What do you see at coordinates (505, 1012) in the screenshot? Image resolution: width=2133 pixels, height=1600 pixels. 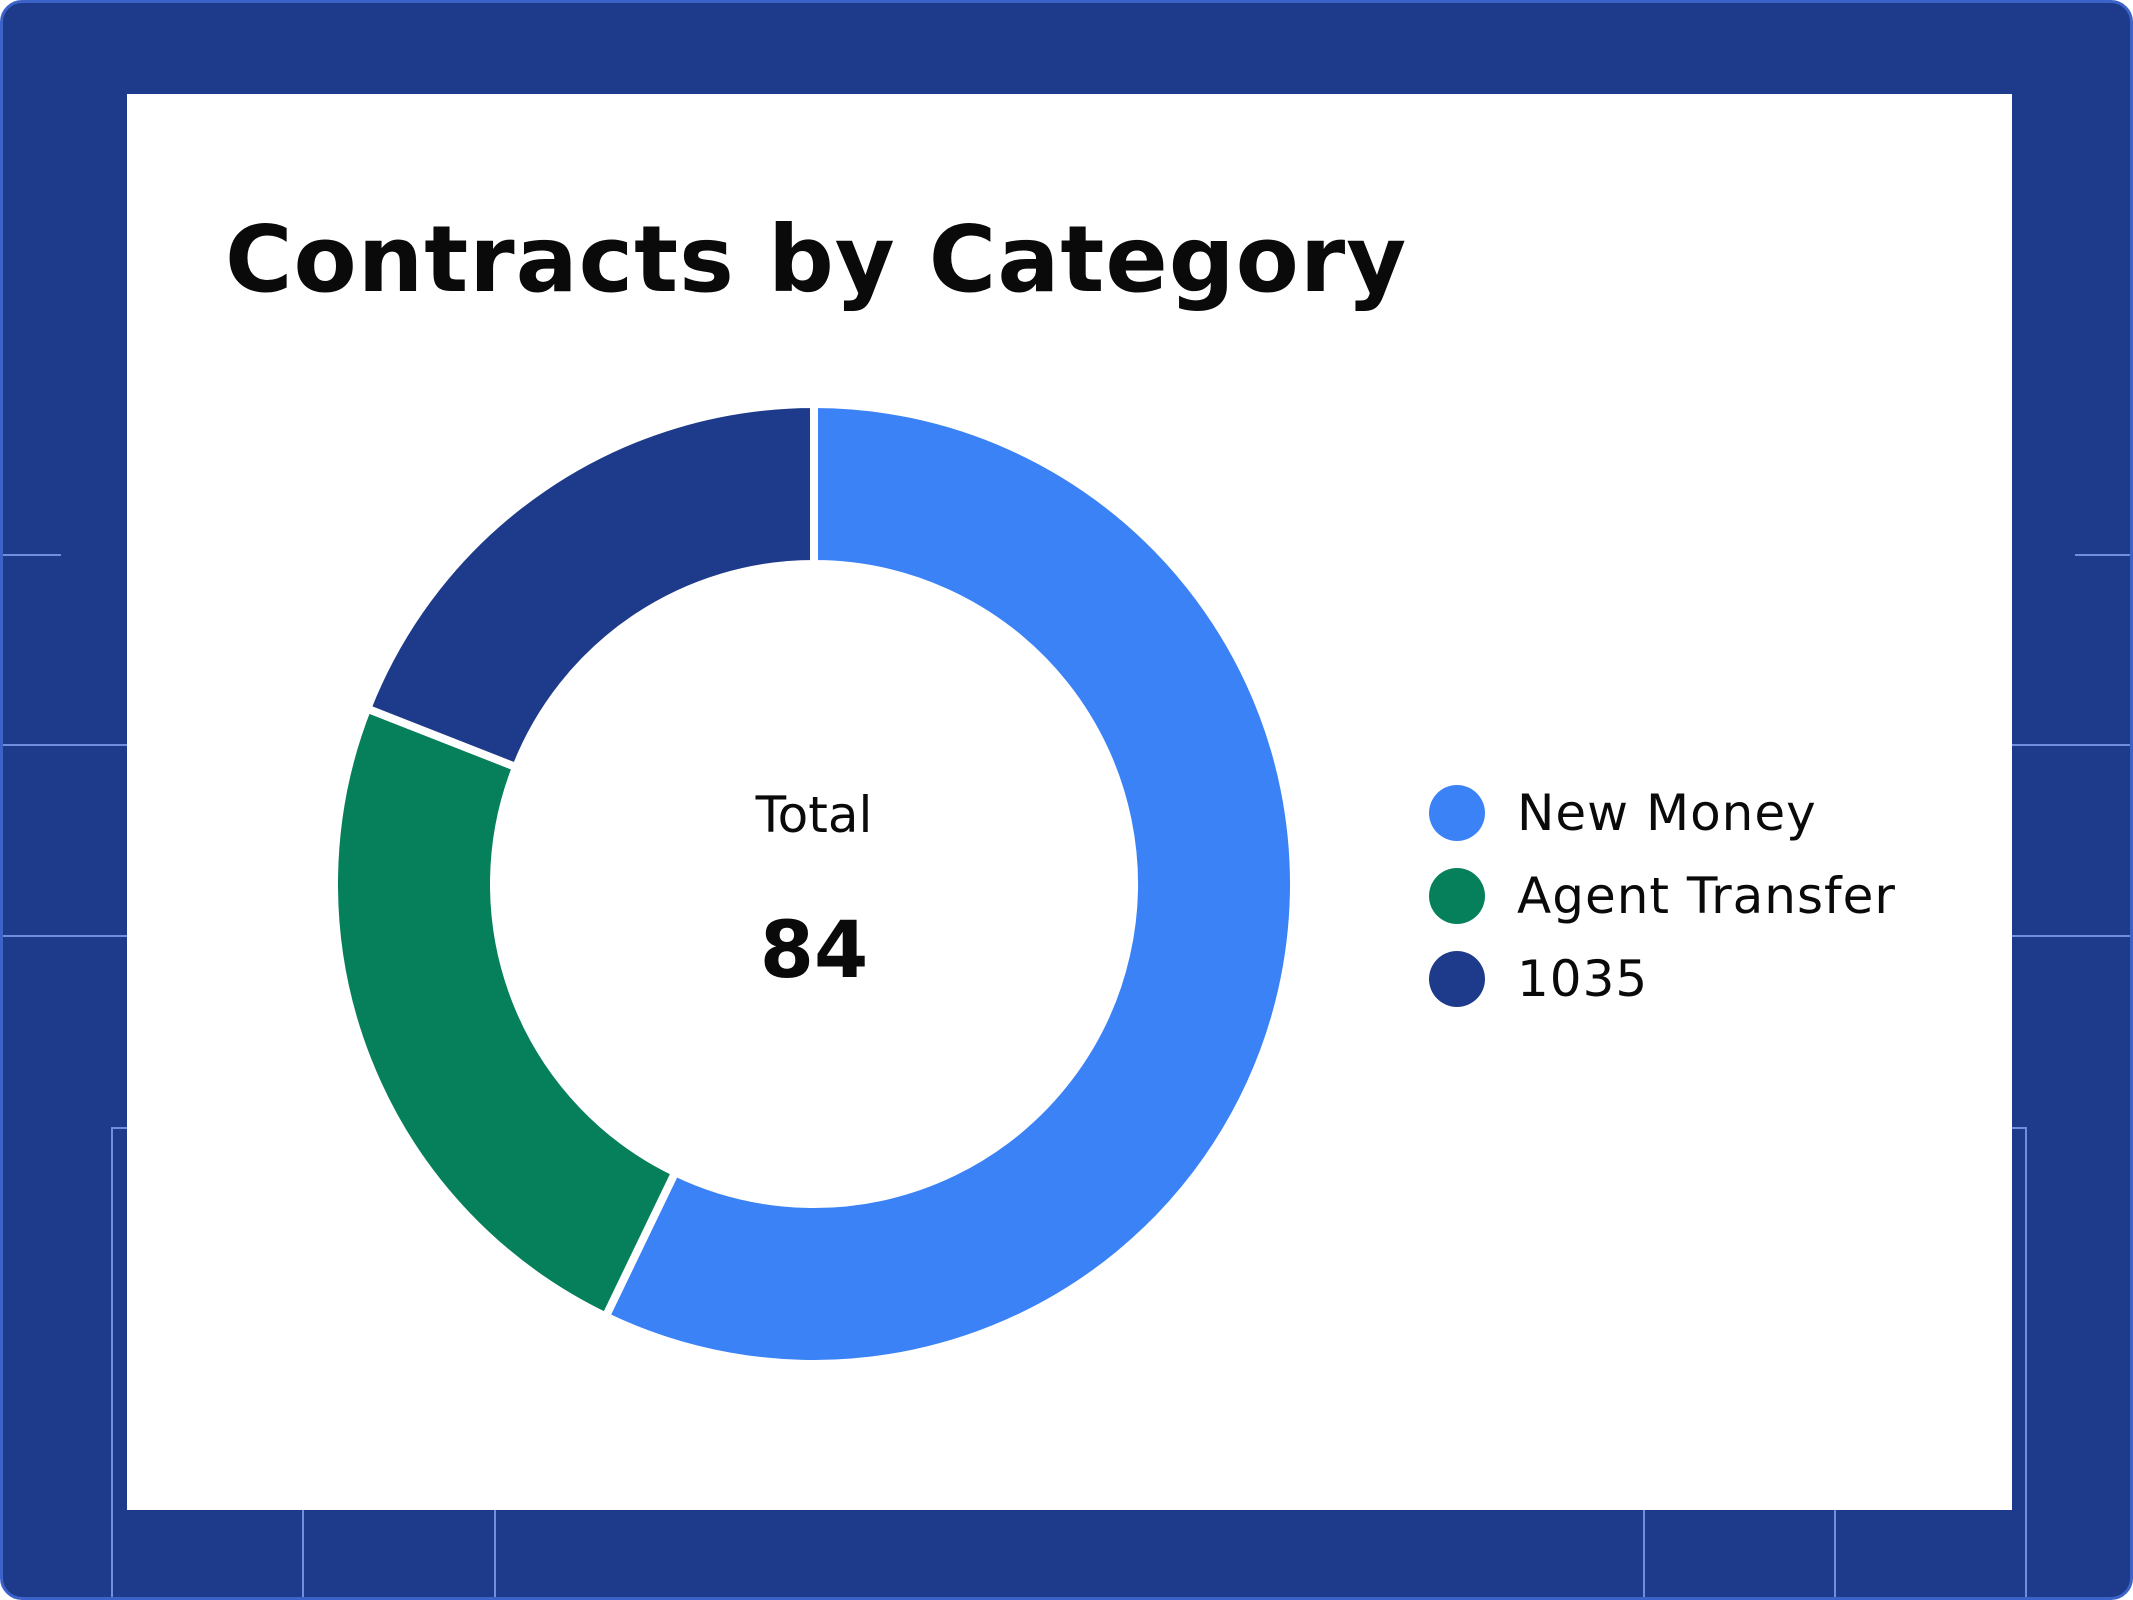 I see `donut-slice-agent-transfer` at bounding box center [505, 1012].